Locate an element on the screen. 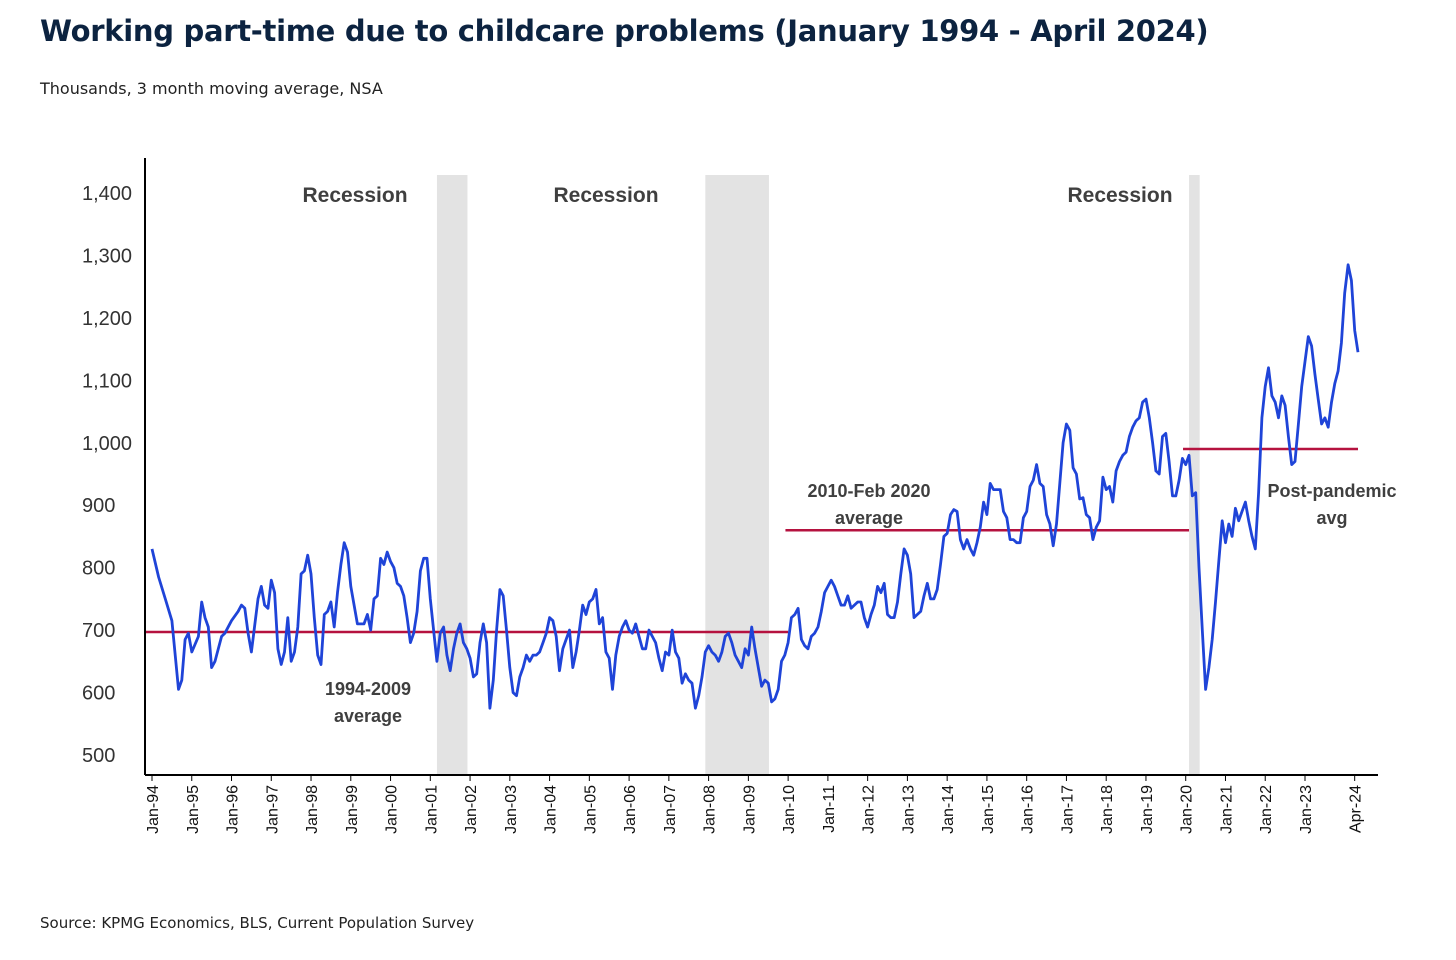 This screenshot has width=1456, height=960. x-tick-label: Jan-08 is located at coordinates (710, 809).